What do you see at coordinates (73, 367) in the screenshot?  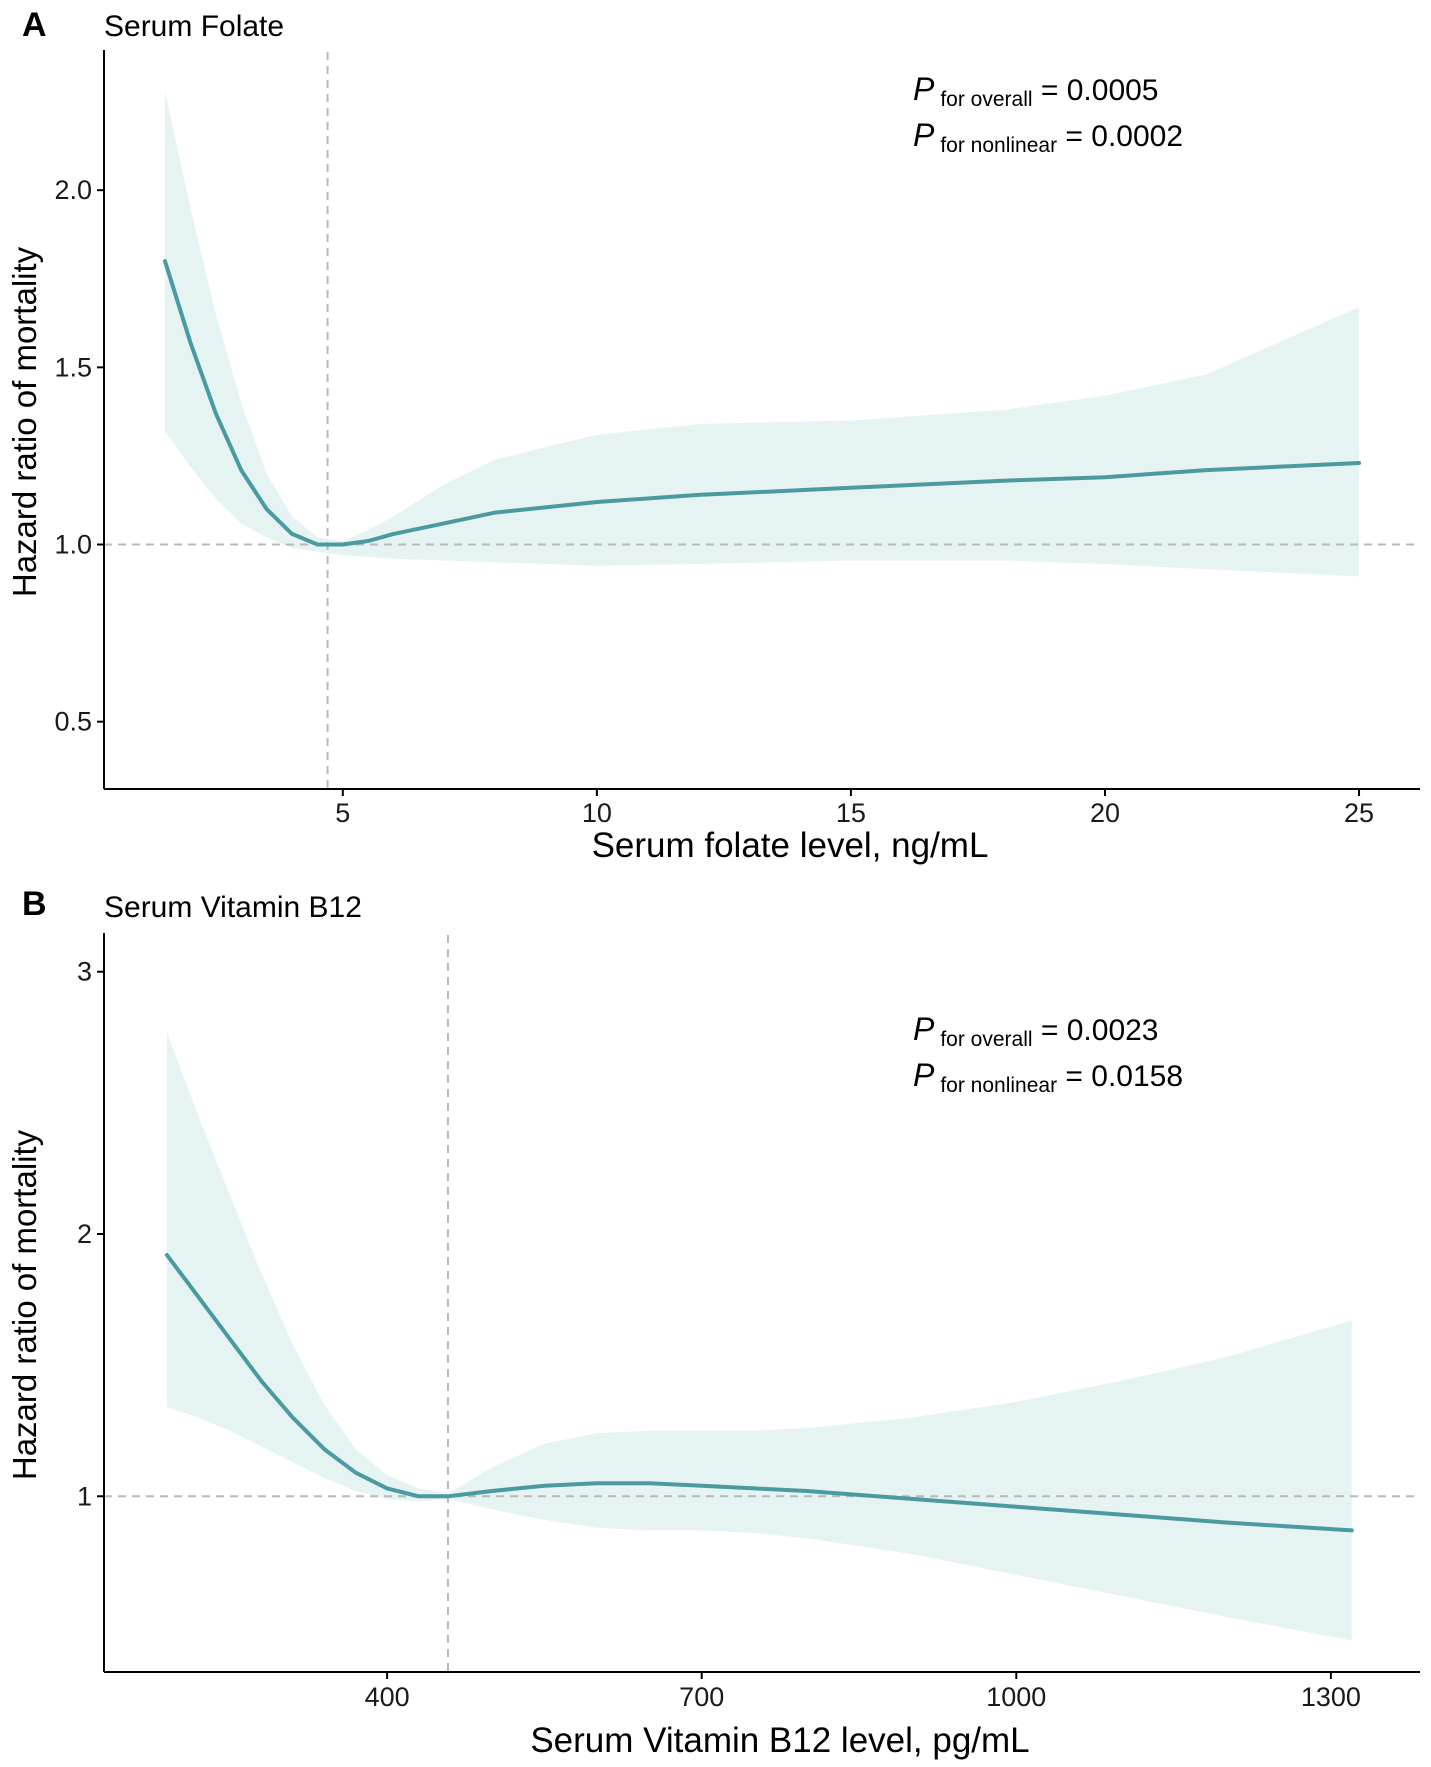 I see `a-y-tick-label-2: 1.5` at bounding box center [73, 367].